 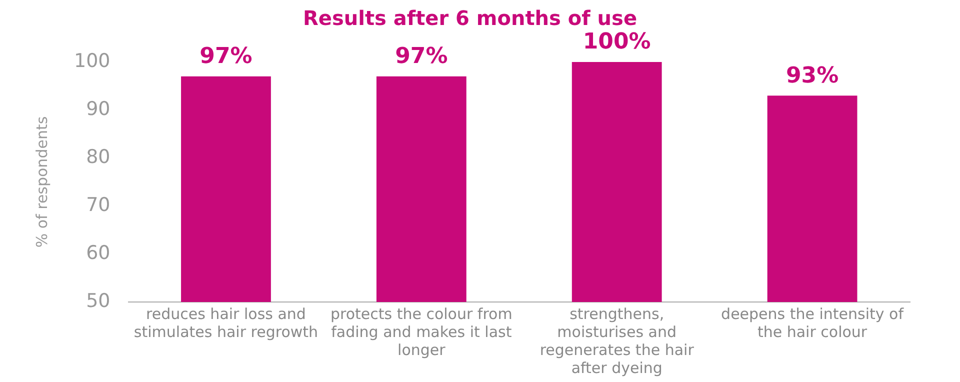 I want to click on x-tick-label: reduces hair loss and stimulates hair regrowth, so click(x=226, y=322).